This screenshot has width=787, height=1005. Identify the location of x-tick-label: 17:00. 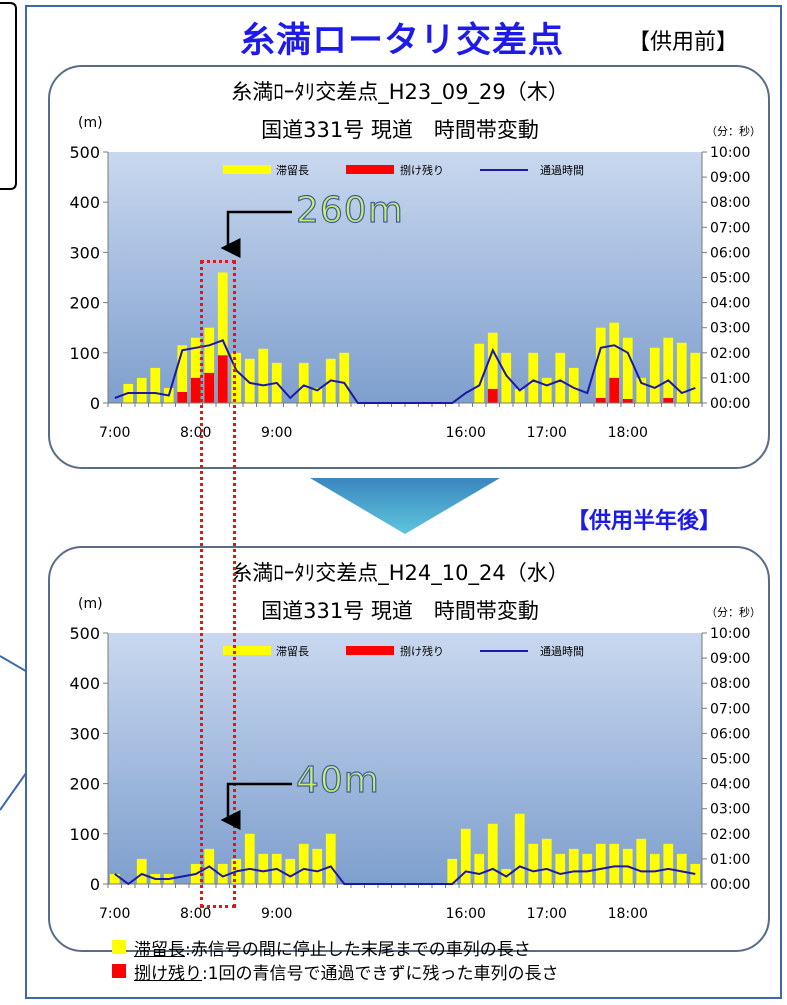
(547, 433).